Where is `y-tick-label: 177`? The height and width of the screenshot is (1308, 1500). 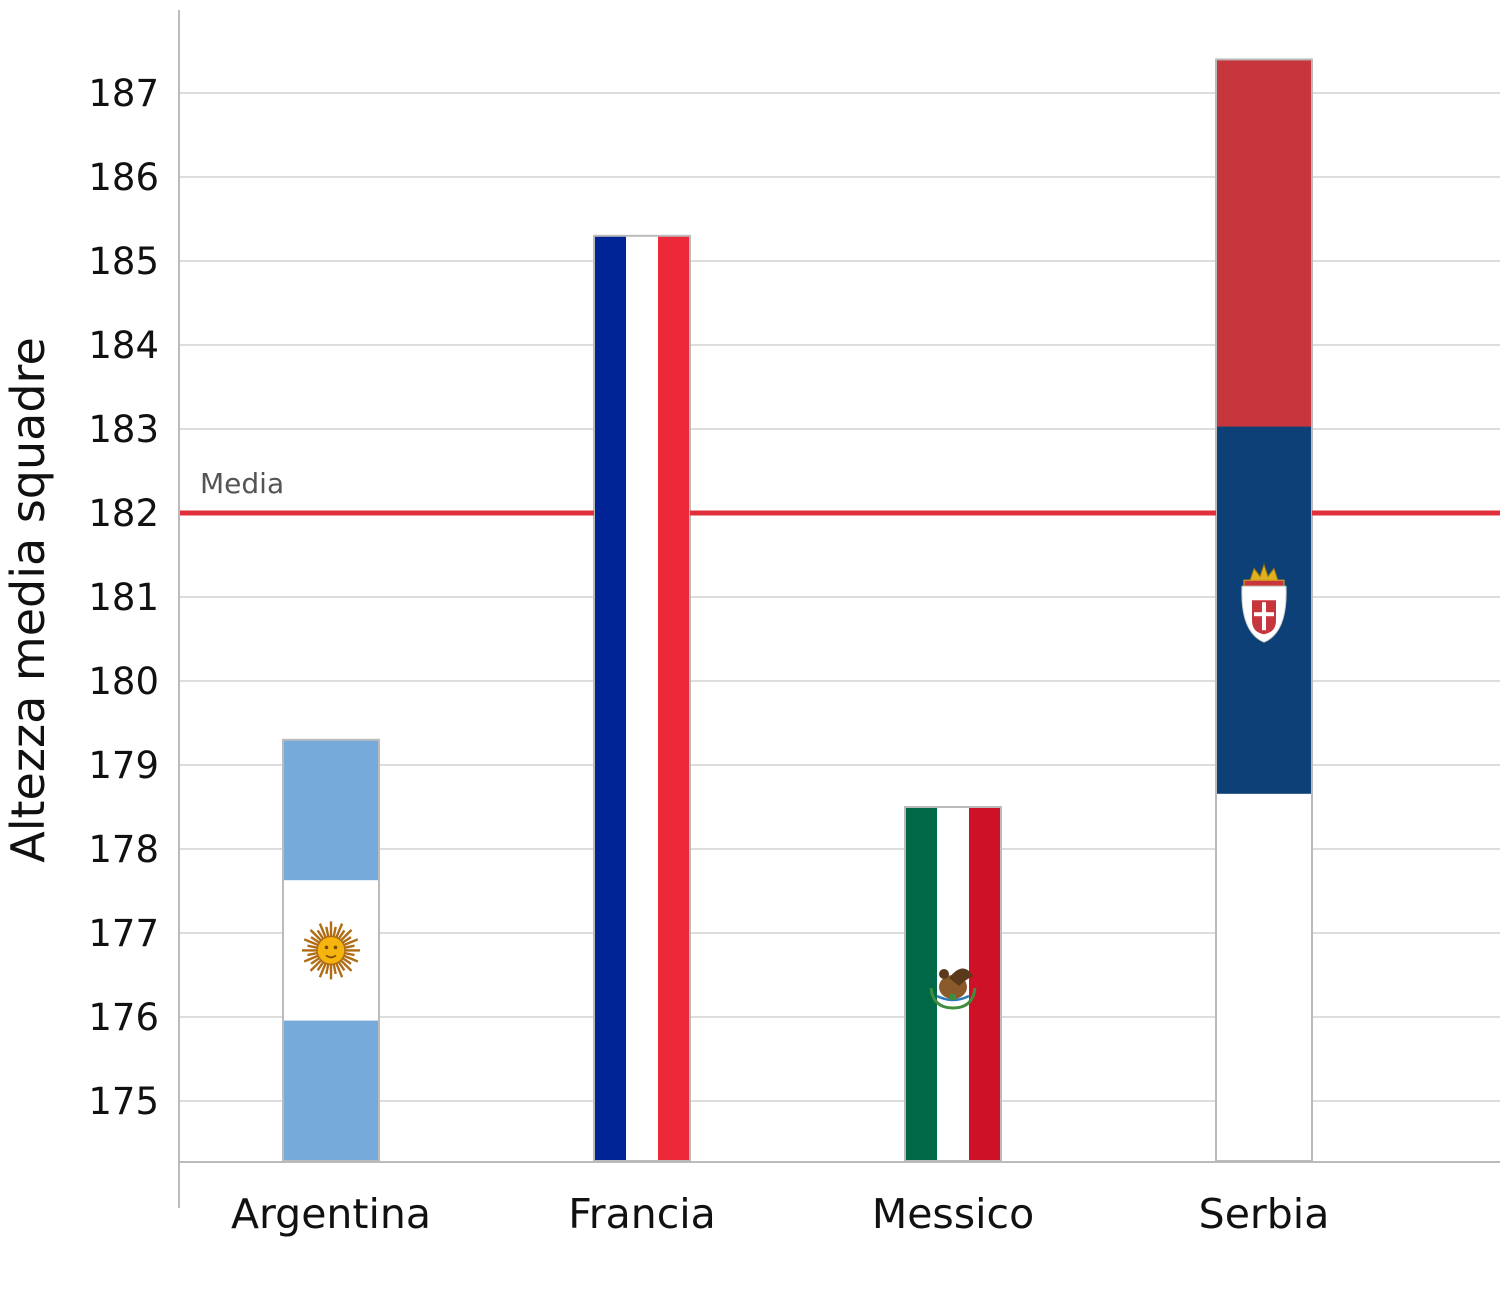
y-tick-label: 177 is located at coordinates (123, 933).